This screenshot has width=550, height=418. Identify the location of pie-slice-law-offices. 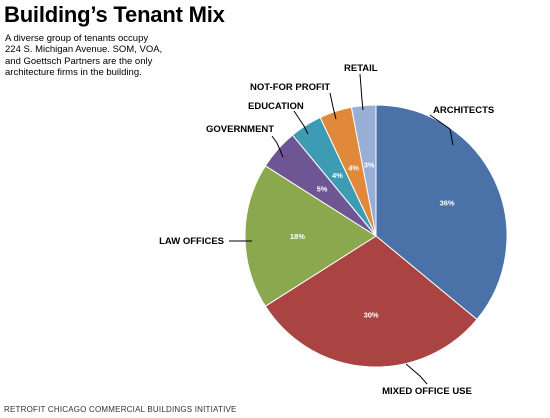
(310, 236).